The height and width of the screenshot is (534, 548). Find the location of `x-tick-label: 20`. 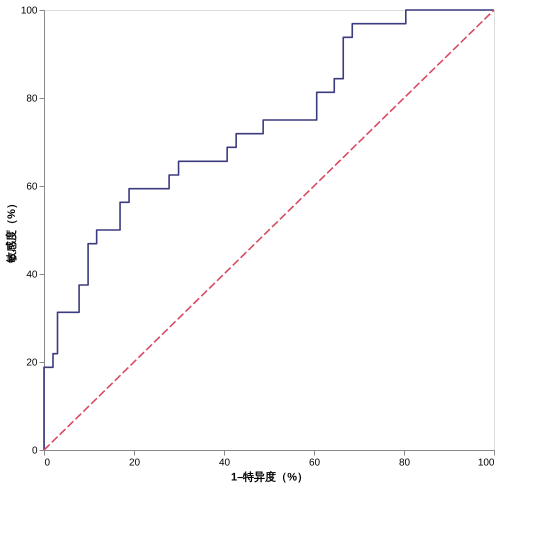

x-tick-label: 20 is located at coordinates (134, 463).